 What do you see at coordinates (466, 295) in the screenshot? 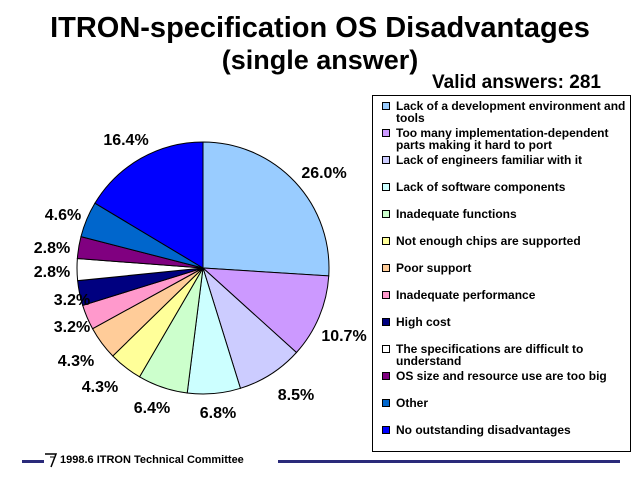
I see `legend-label: Inadequate performance` at bounding box center [466, 295].